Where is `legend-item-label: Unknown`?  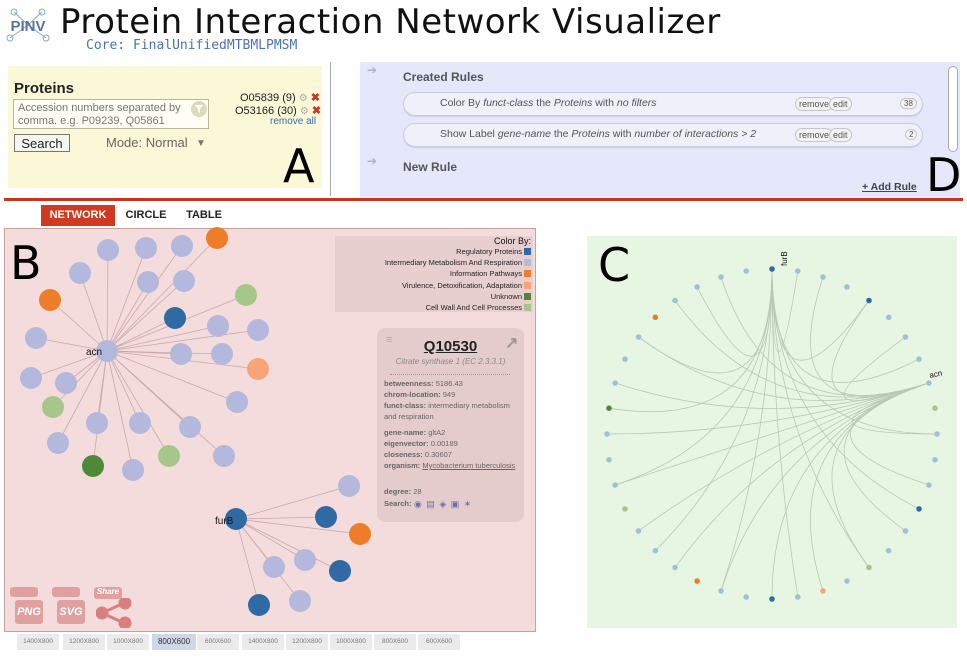
legend-item-label: Unknown is located at coordinates (506, 296).